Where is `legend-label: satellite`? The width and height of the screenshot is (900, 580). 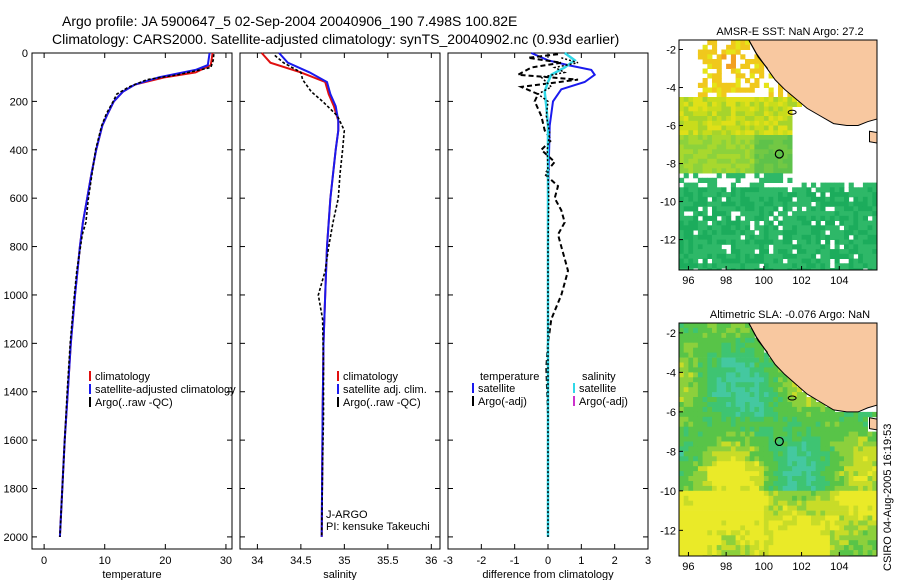
legend-label: satellite is located at coordinates (597, 389).